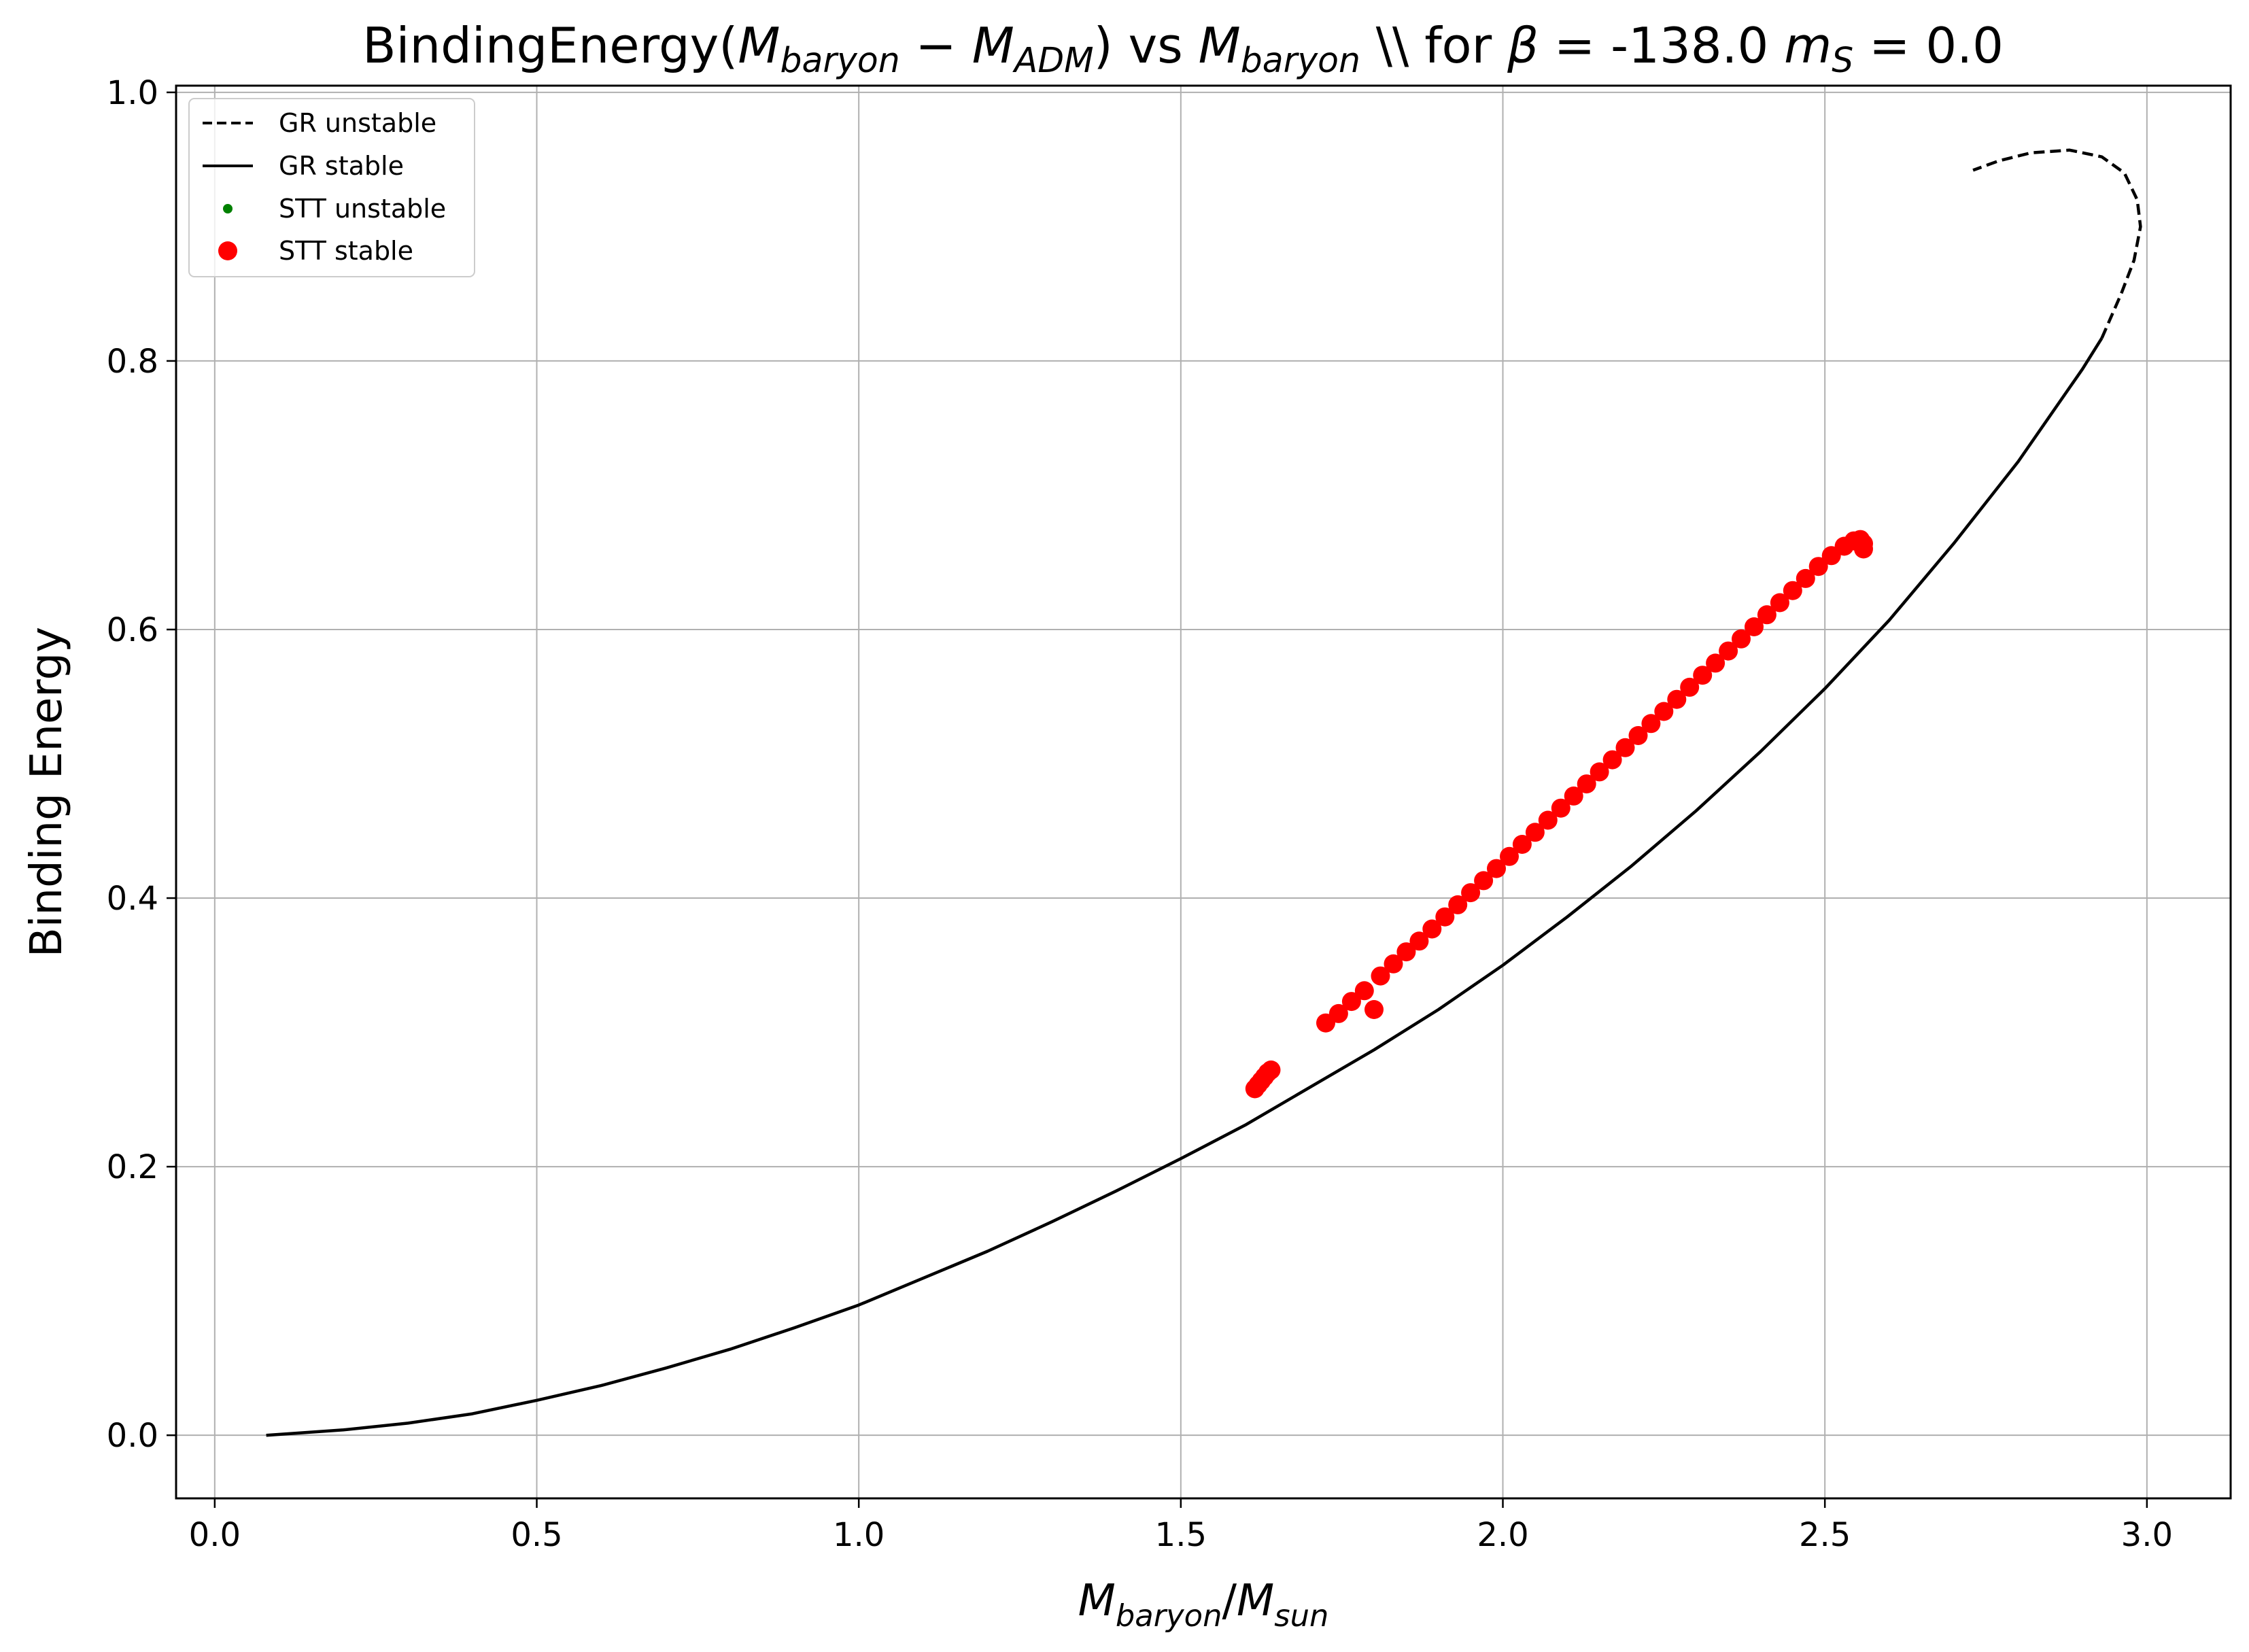  I want to click on x-tick-label: 2.0, so click(1502, 1535).